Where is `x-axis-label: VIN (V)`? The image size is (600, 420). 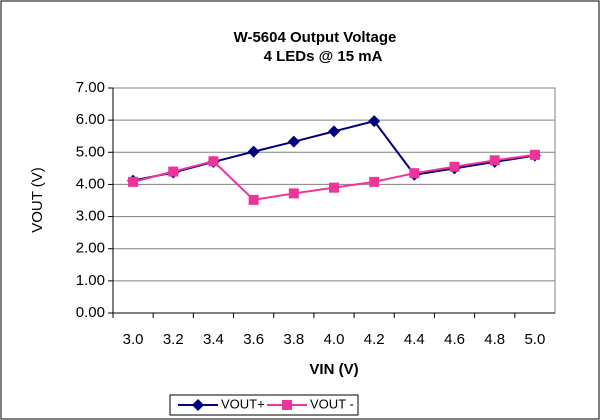 x-axis-label: VIN (V) is located at coordinates (333, 369).